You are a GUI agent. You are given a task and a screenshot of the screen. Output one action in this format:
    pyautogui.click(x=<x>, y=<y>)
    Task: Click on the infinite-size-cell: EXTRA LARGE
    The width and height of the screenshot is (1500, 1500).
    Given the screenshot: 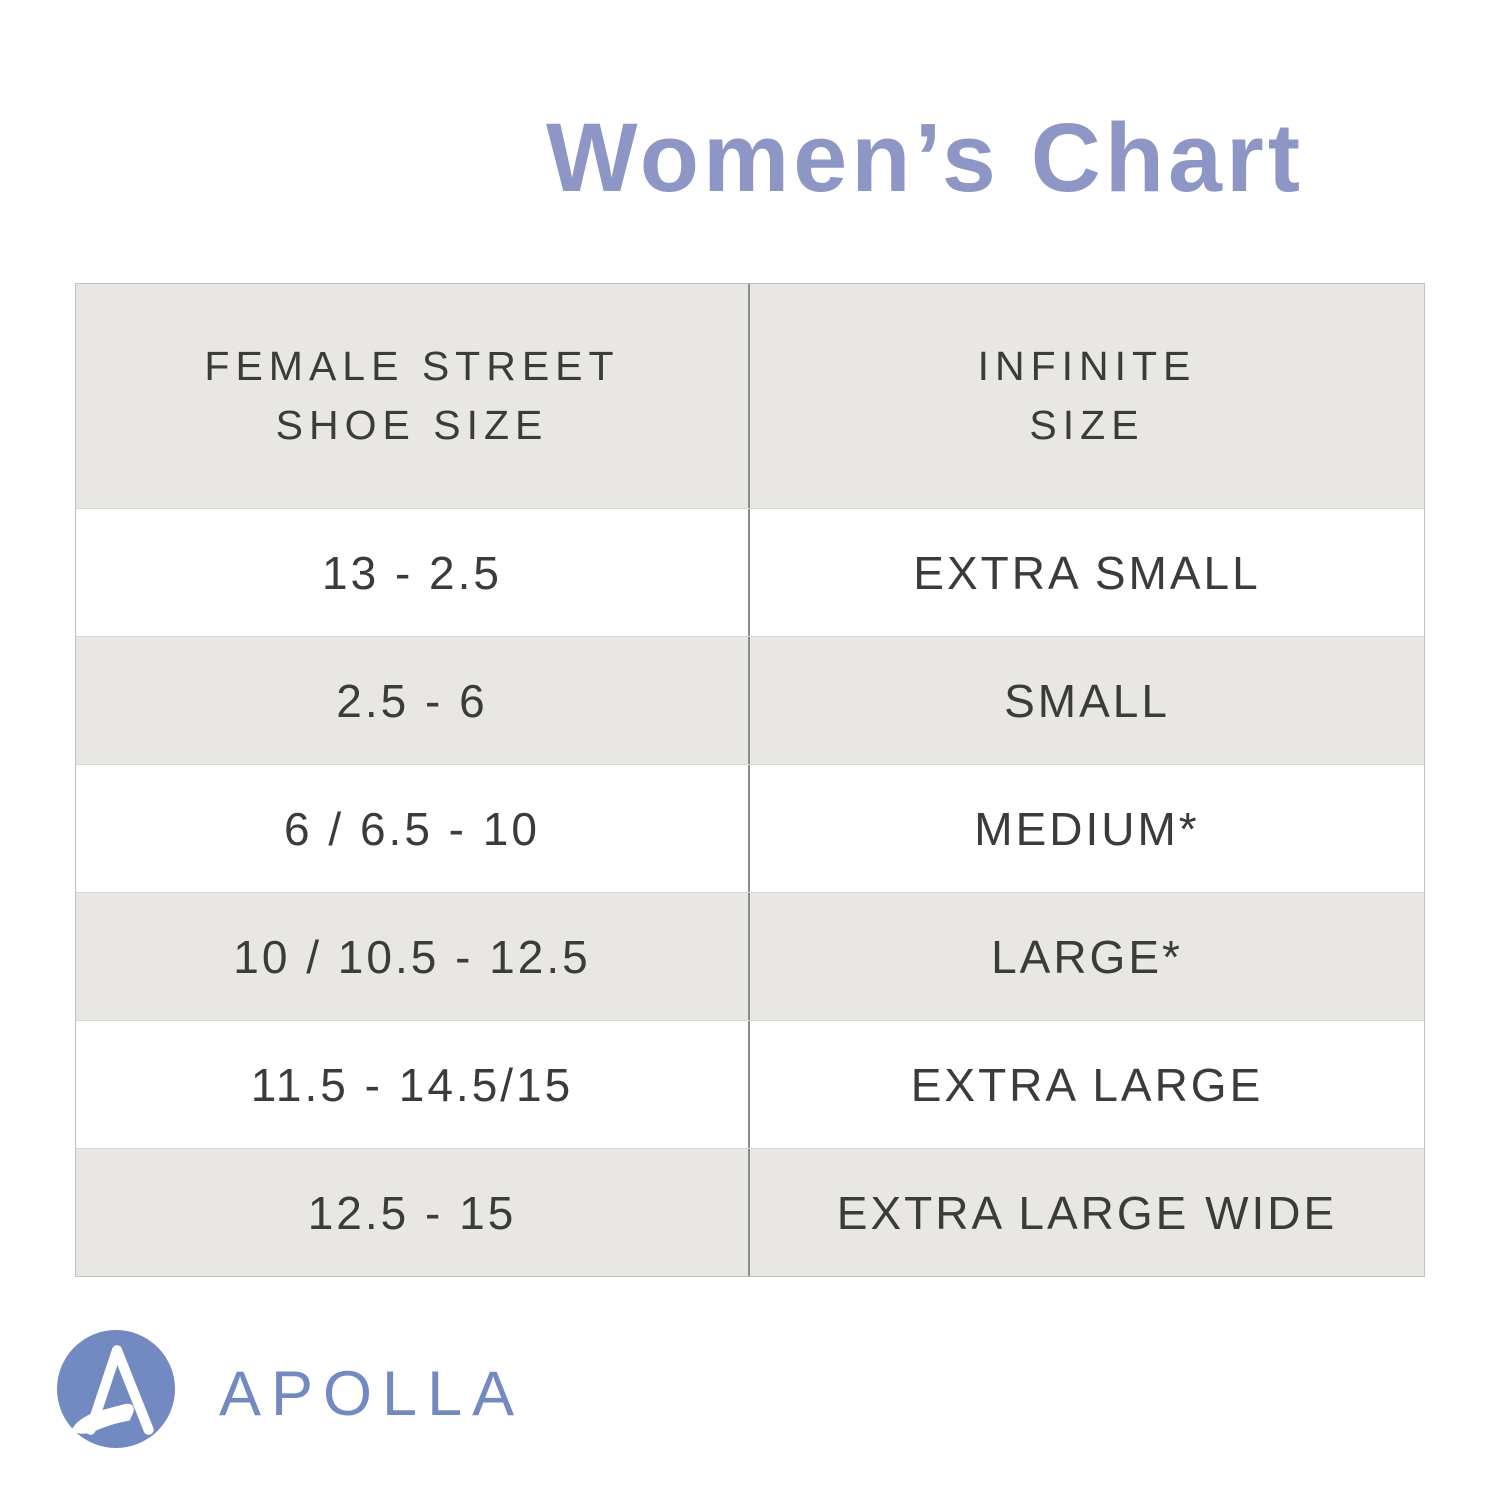 What is the action you would take?
    pyautogui.click(x=1087, y=1084)
    